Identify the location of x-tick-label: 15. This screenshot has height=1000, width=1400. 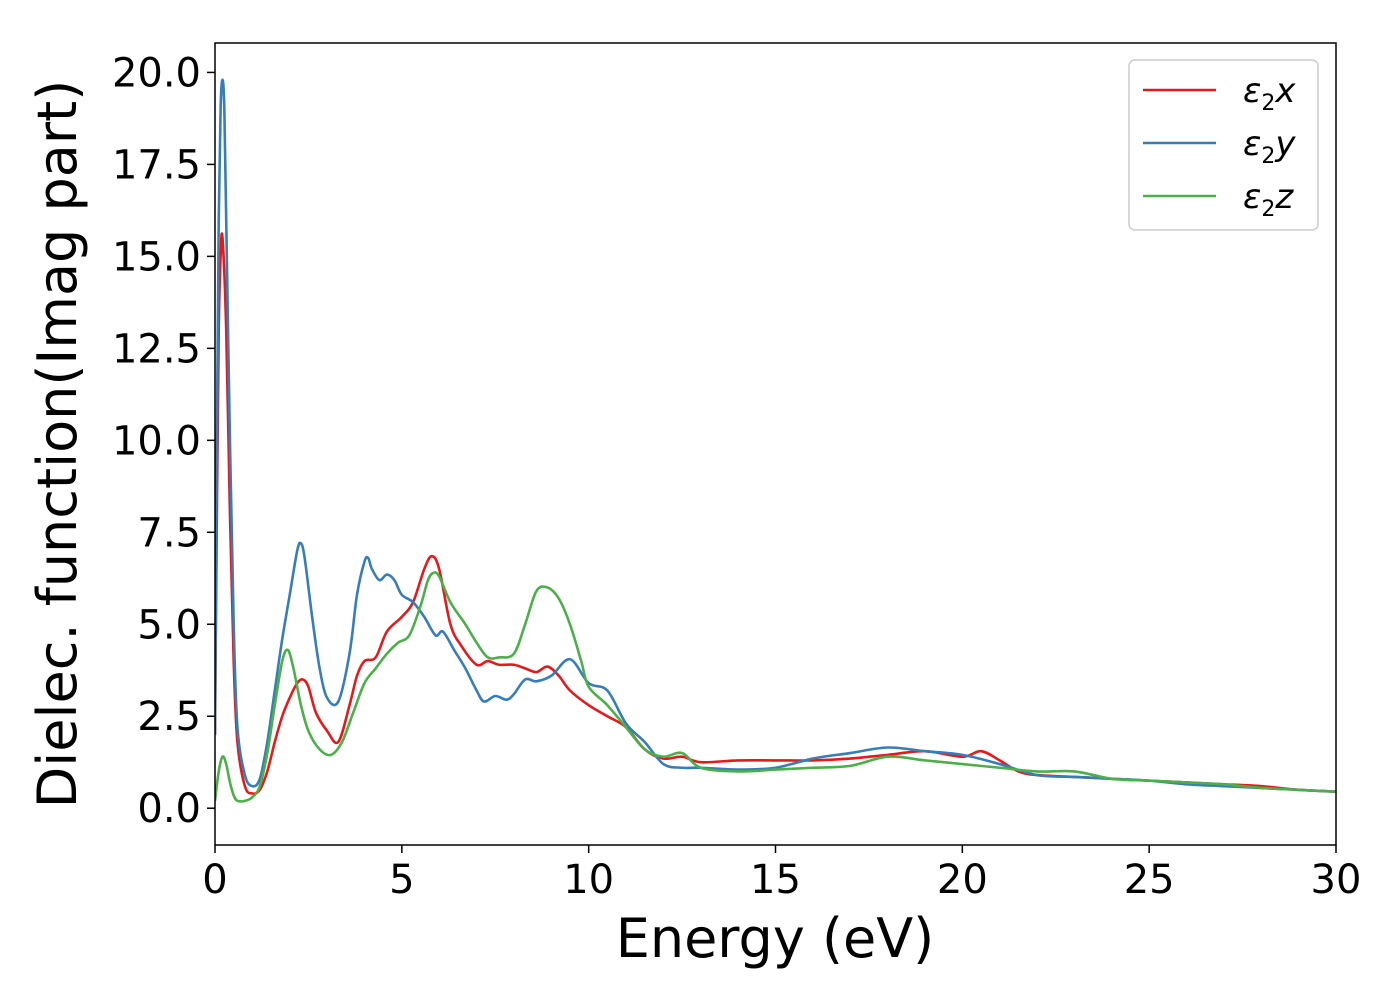
(775, 880).